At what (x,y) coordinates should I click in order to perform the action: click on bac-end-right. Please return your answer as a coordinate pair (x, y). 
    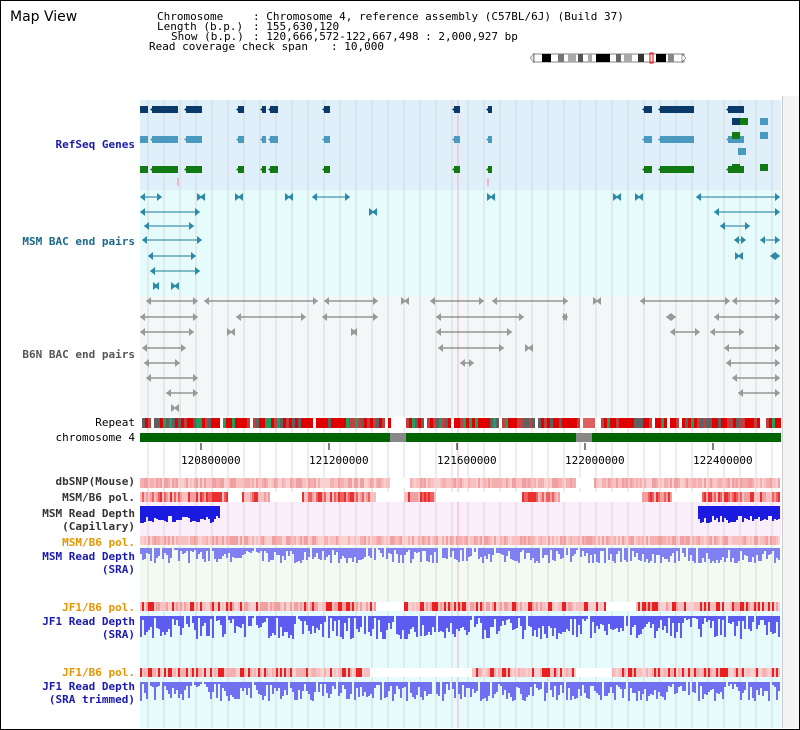
    Looking at the image, I should click on (237, 197).